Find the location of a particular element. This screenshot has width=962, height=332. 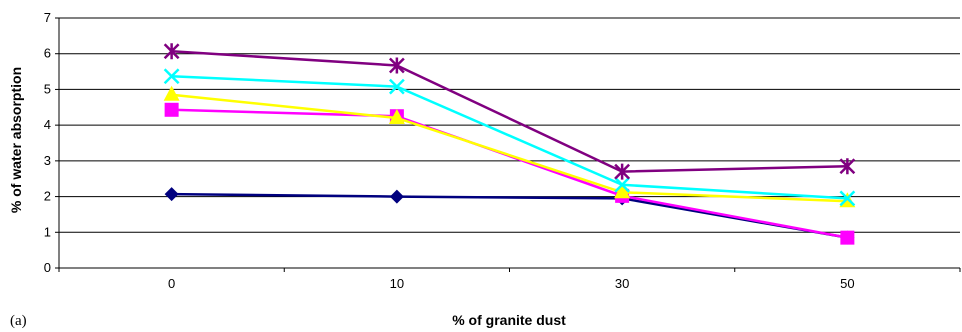

y-tick-label: 3 is located at coordinates (47, 160).